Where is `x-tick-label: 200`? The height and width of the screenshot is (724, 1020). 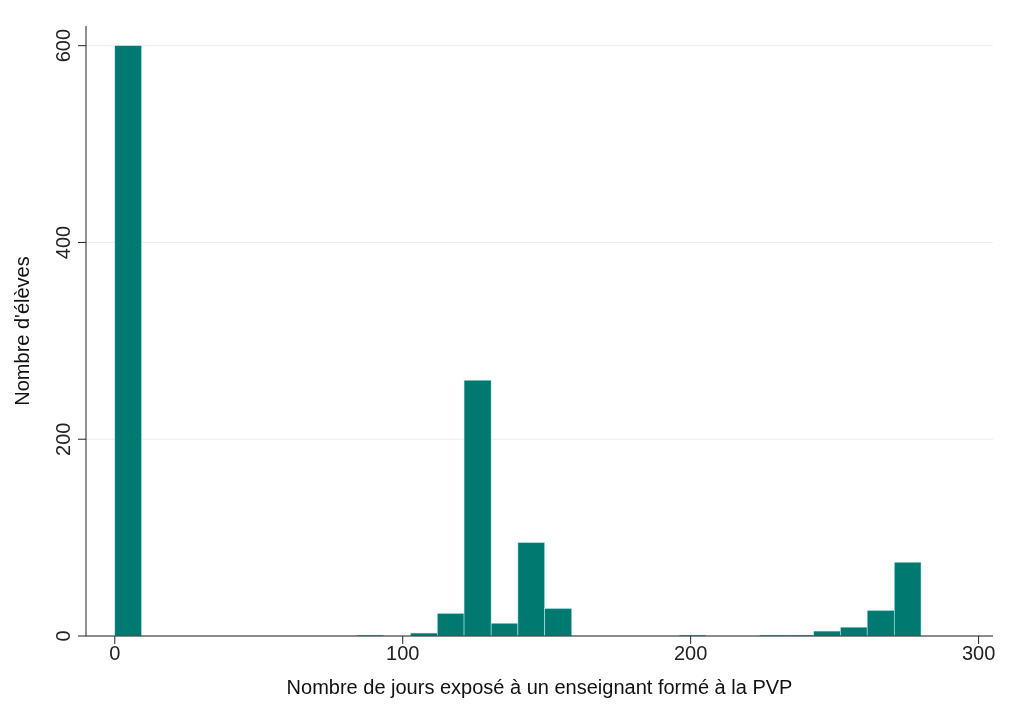 x-tick-label: 200 is located at coordinates (690, 653).